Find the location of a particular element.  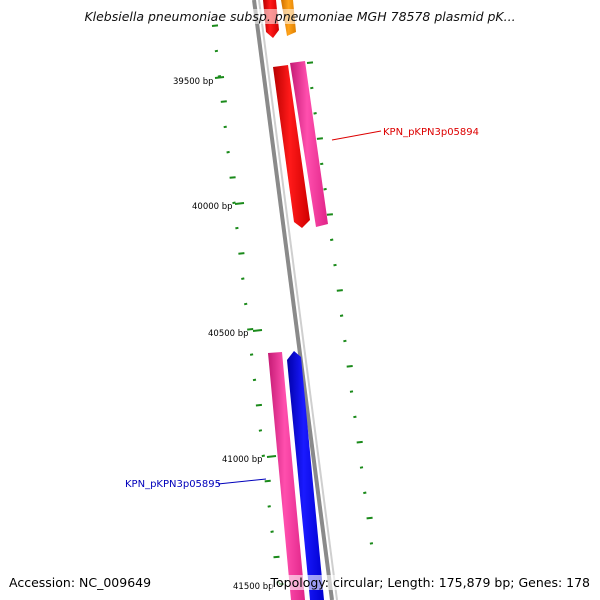

accession-text: Accession: NC_009649 is located at coordinates (80, 582).